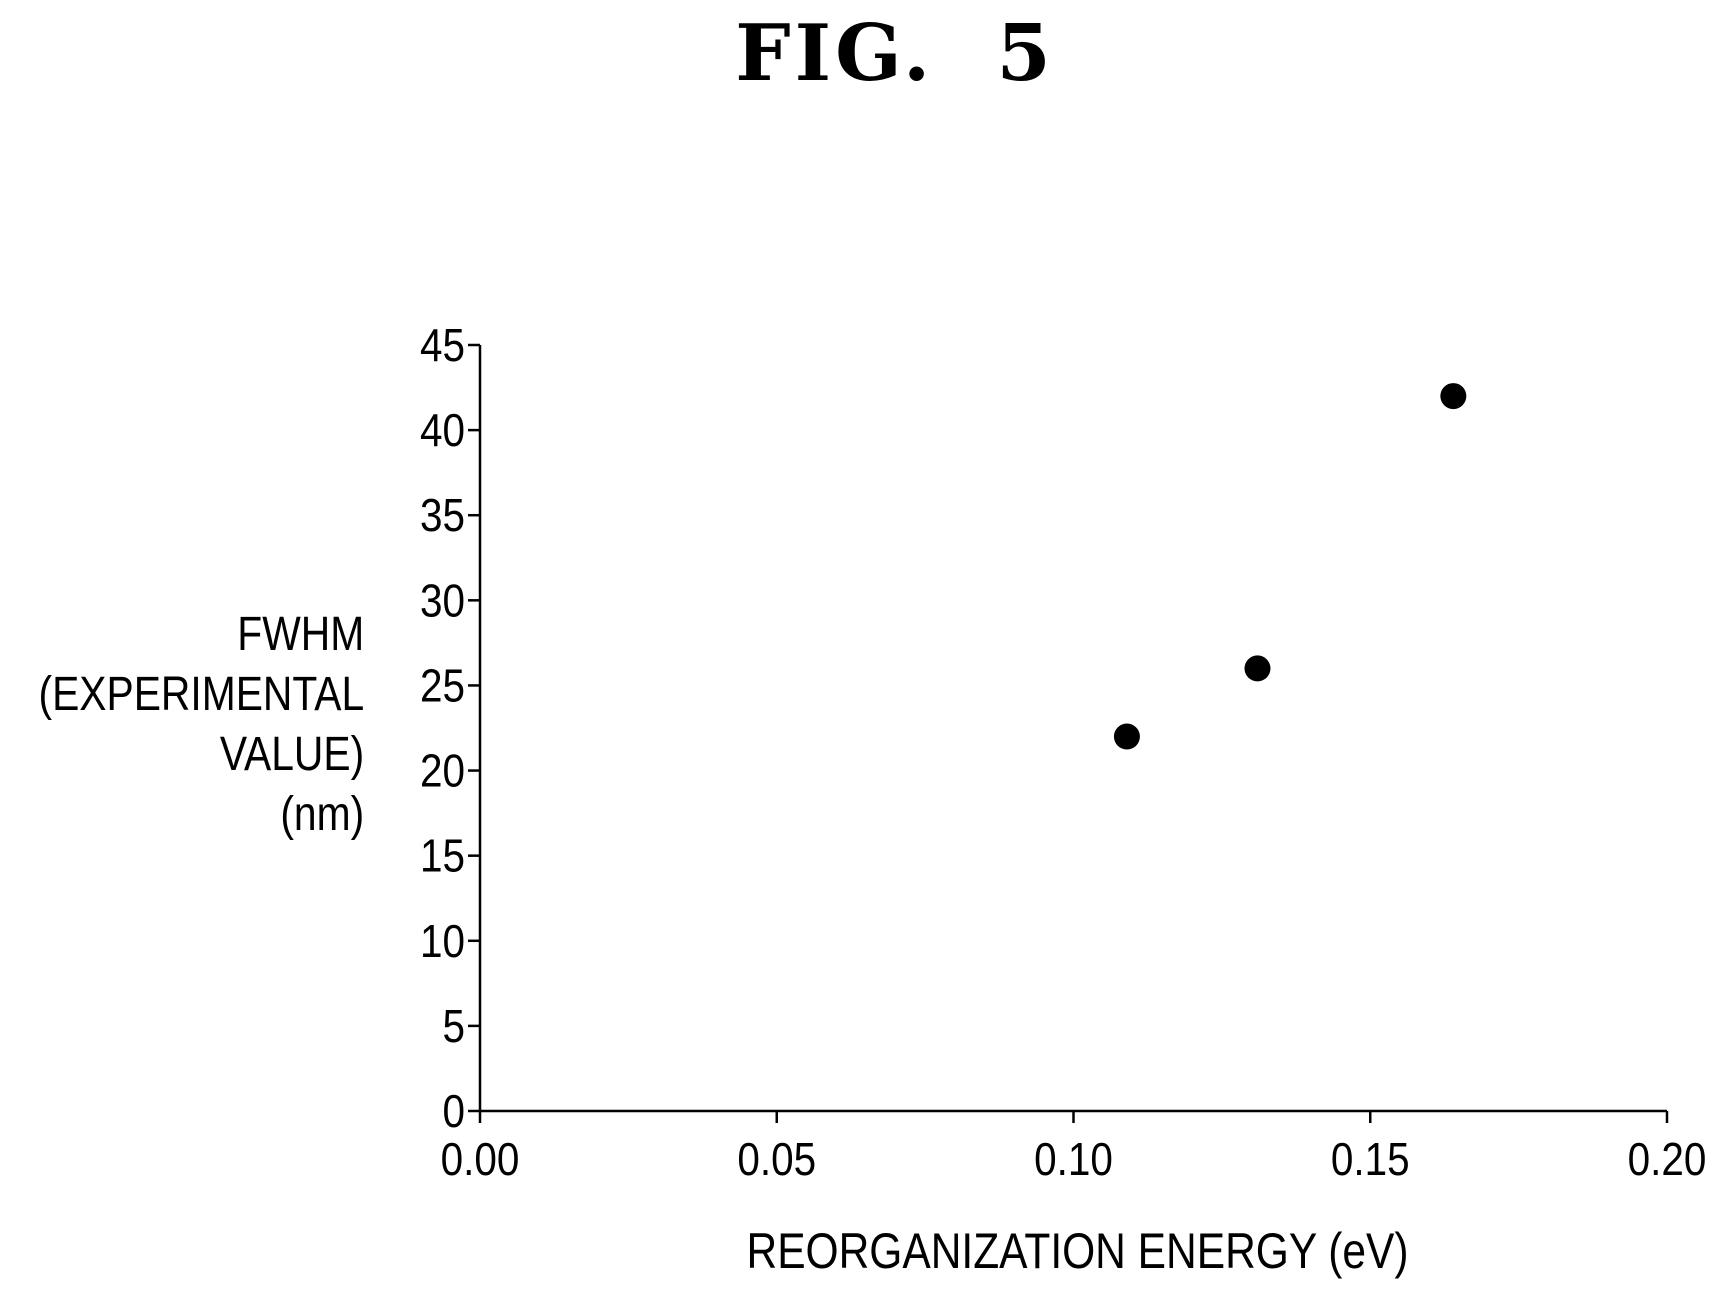 This screenshot has height=1292, width=1723. Describe the element at coordinates (442, 856) in the screenshot. I see `y-tick-label: 15` at that location.